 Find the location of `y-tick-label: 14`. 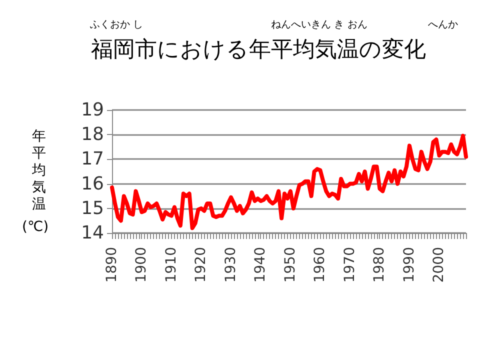

y-tick-label: 14 is located at coordinates (92, 233).